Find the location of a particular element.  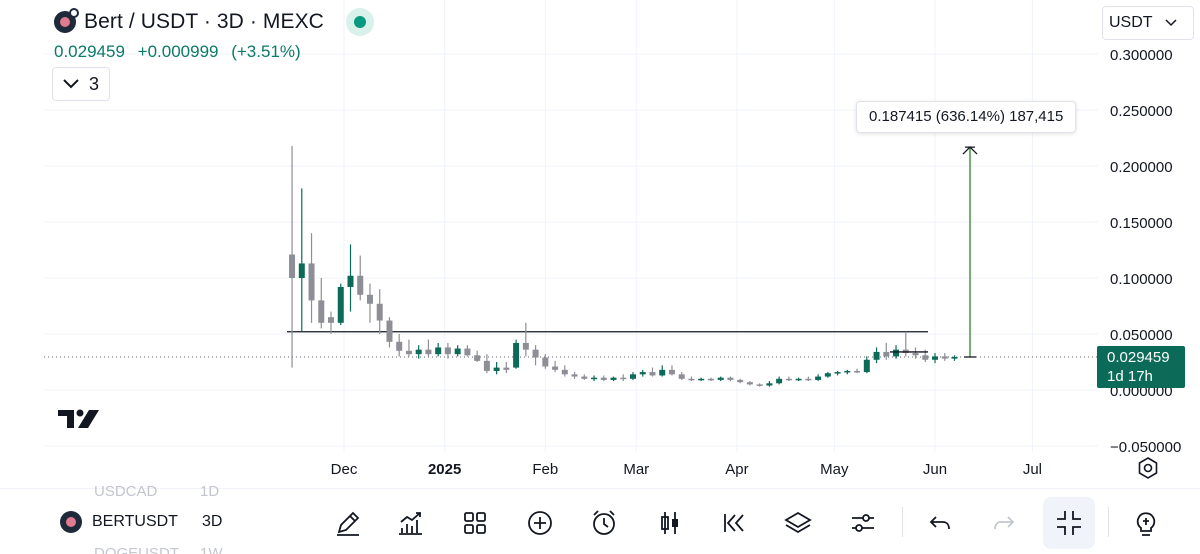

pencil-icon is located at coordinates (348, 523).